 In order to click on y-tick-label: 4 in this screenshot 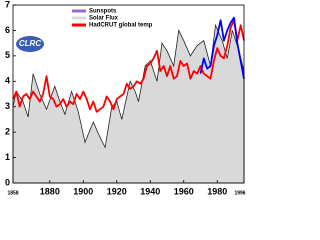, I will do `click(7, 81)`.